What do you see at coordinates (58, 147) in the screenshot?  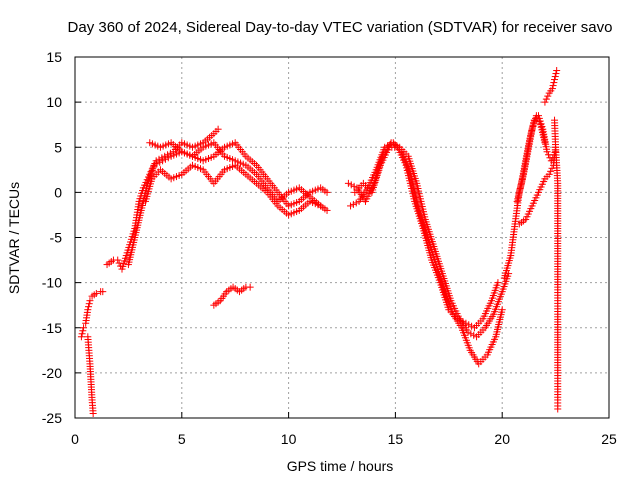 I see `y-tick-label: 5` at bounding box center [58, 147].